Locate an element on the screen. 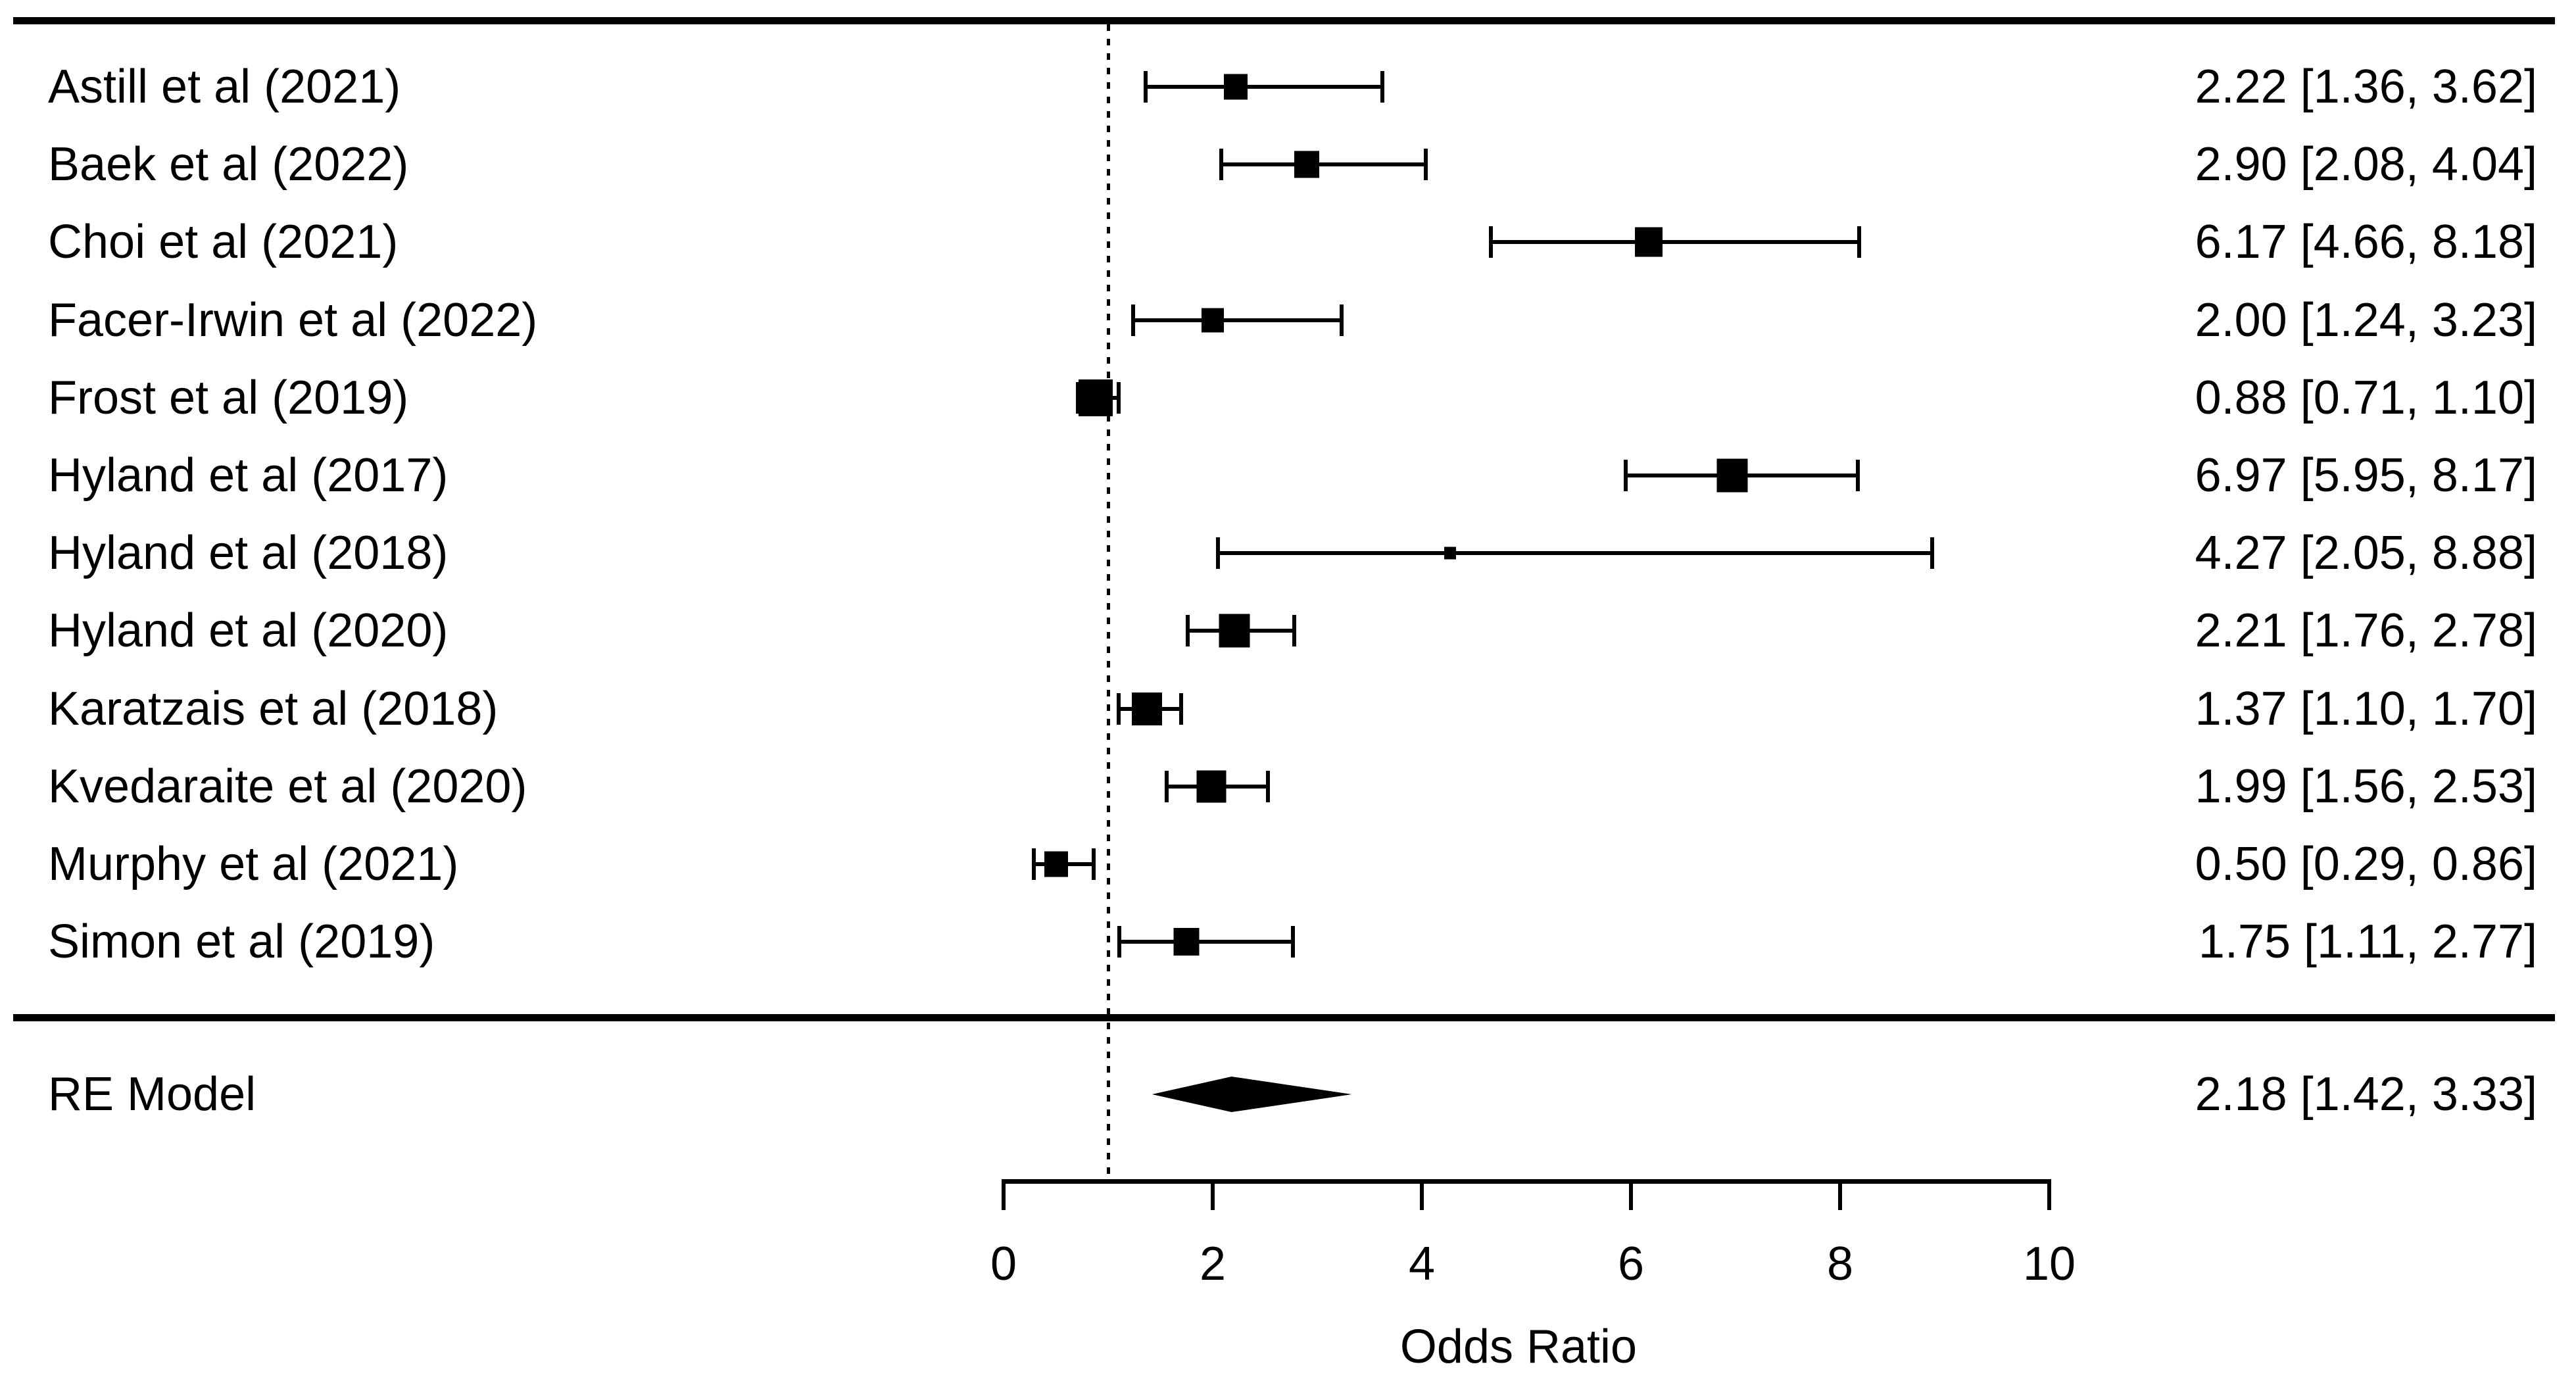 The height and width of the screenshot is (1385, 2576). study-label: Murphy et al (2021) is located at coordinates (254, 864).